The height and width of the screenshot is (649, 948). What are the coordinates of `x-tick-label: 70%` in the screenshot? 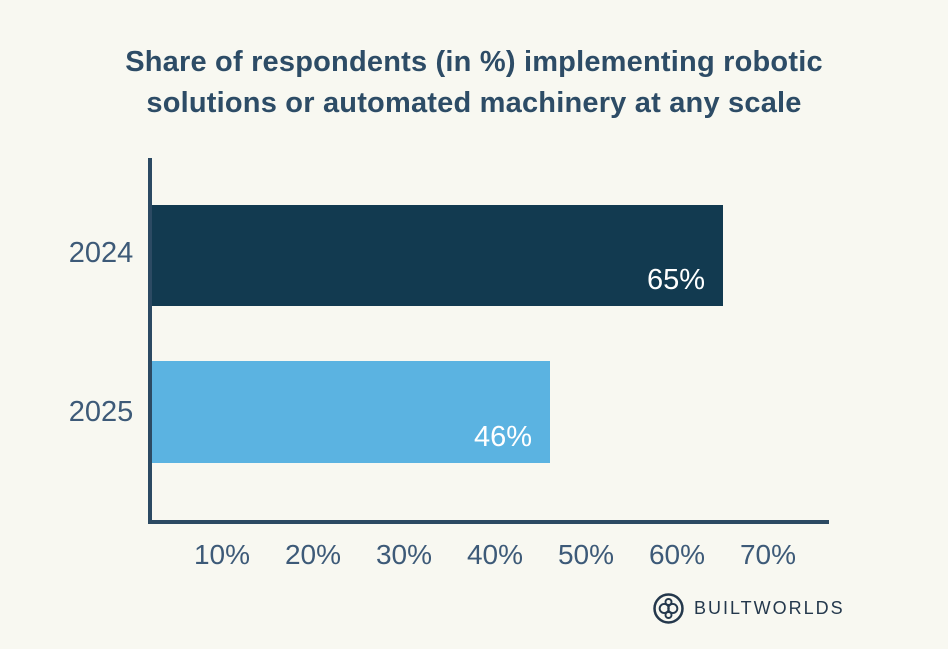 It's located at (768, 554).